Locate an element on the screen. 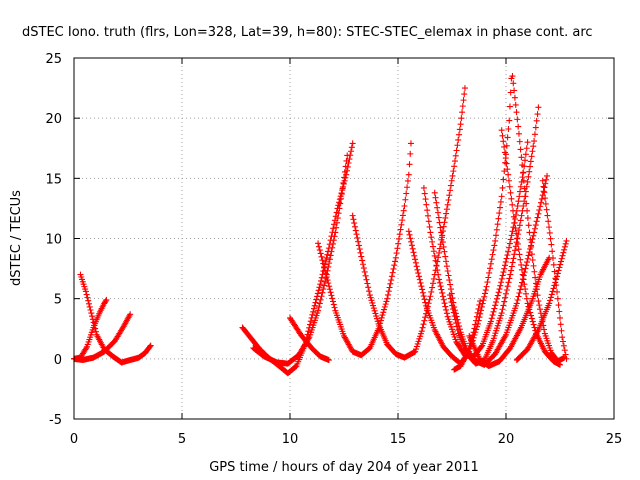 The image size is (640, 480). y-tick-label: 15 is located at coordinates (53, 179).